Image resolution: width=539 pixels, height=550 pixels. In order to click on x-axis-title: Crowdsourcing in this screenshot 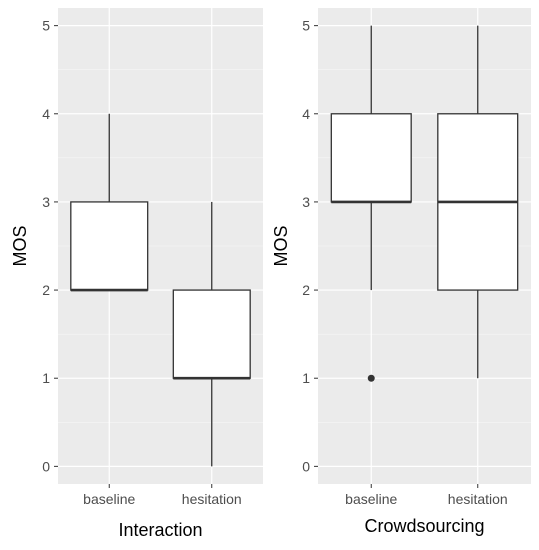, I will do `click(424, 526)`.